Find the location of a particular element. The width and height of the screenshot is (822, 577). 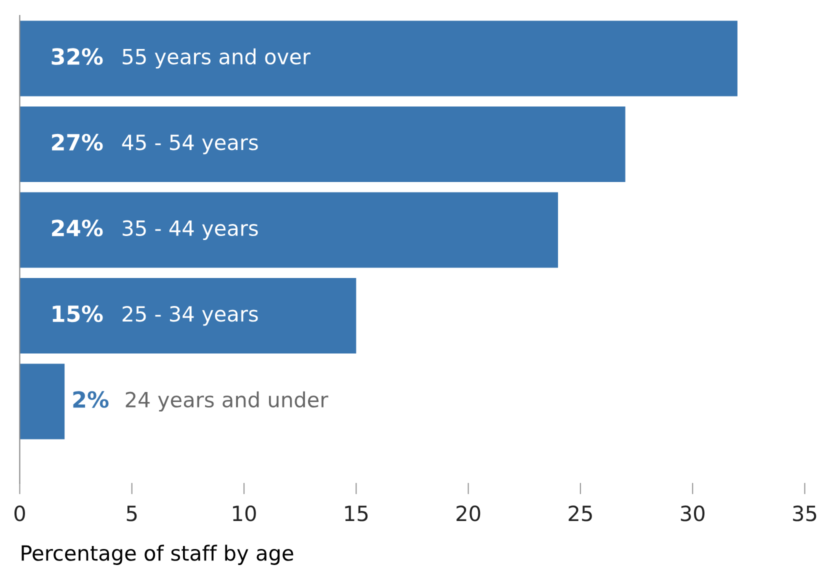

x-tick-label: 10 is located at coordinates (244, 514).